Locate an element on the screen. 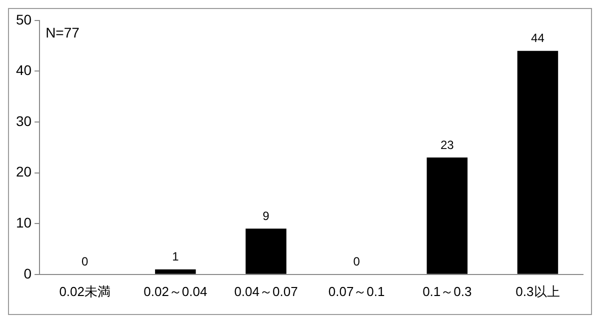 The height and width of the screenshot is (323, 600). y-tick-label: 0 is located at coordinates (28, 273).